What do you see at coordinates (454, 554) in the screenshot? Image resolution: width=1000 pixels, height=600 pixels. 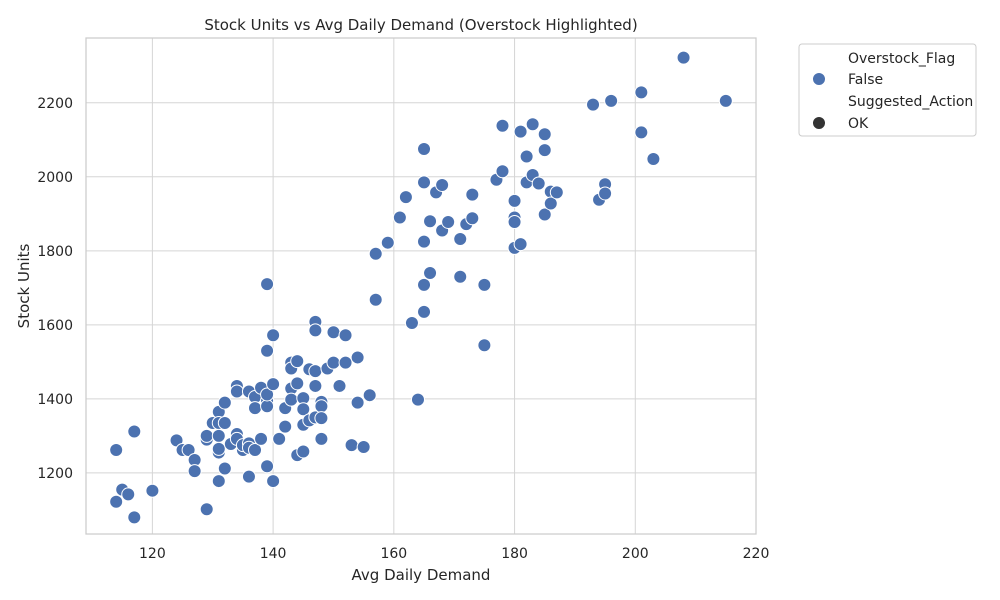 I see `x-tick-labels: 120 140 160 180 200 220` at bounding box center [454, 554].